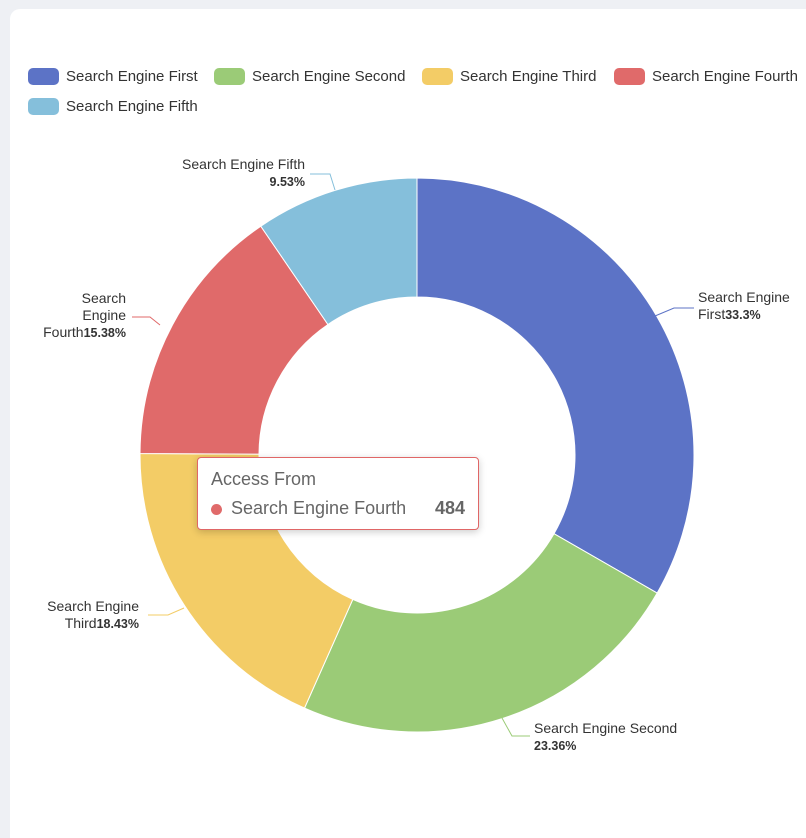  Describe the element at coordinates (243, 172) in the screenshot. I see `data-label-fifth: Search Engine Fifth 9.53%` at that location.